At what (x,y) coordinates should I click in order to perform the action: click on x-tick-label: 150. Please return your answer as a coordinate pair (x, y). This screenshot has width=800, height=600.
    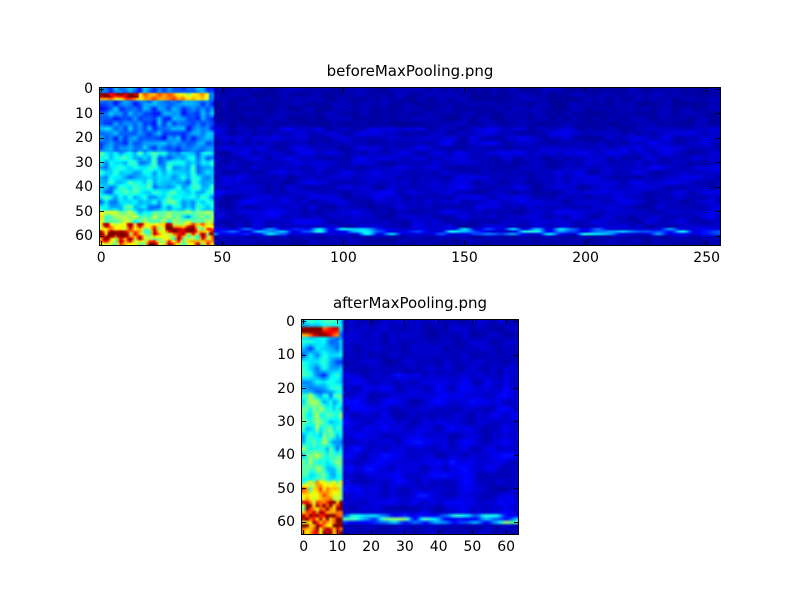
    Looking at the image, I should click on (464, 258).